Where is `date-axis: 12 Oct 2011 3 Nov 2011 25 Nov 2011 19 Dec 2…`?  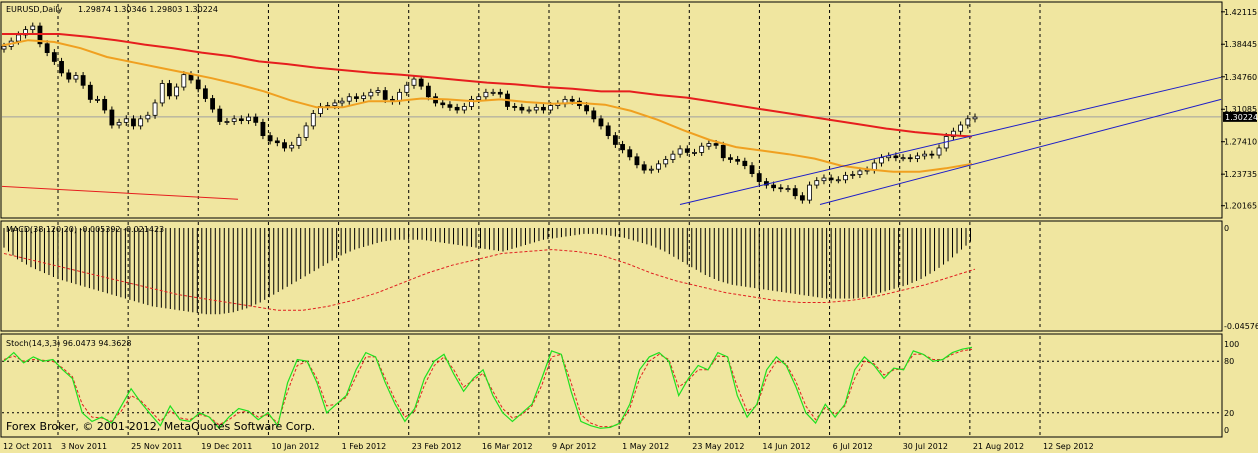
date-axis: 12 Oct 2011 3 Nov 2011 25 Nov 2011 19 Dec 2… is located at coordinates (548, 446).